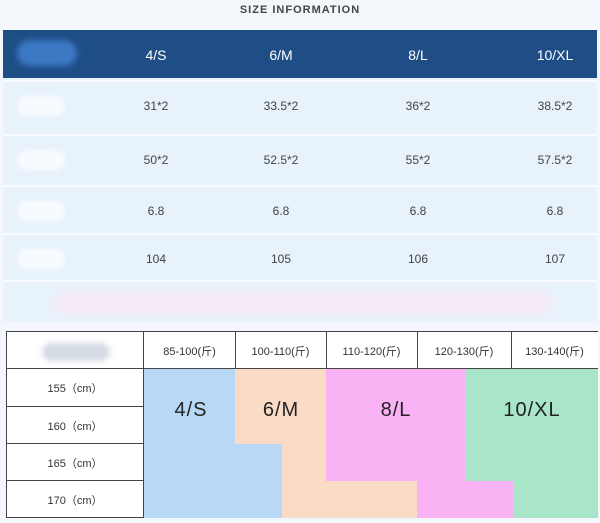 This screenshot has width=600, height=523. I want to click on region-size-m, so click(280, 406).